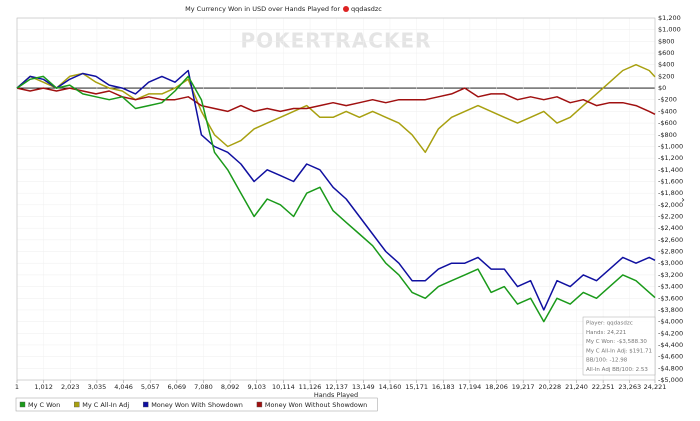  What do you see at coordinates (523, 387) in the screenshot?
I see `x-tick-label: 19,217` at bounding box center [523, 387].